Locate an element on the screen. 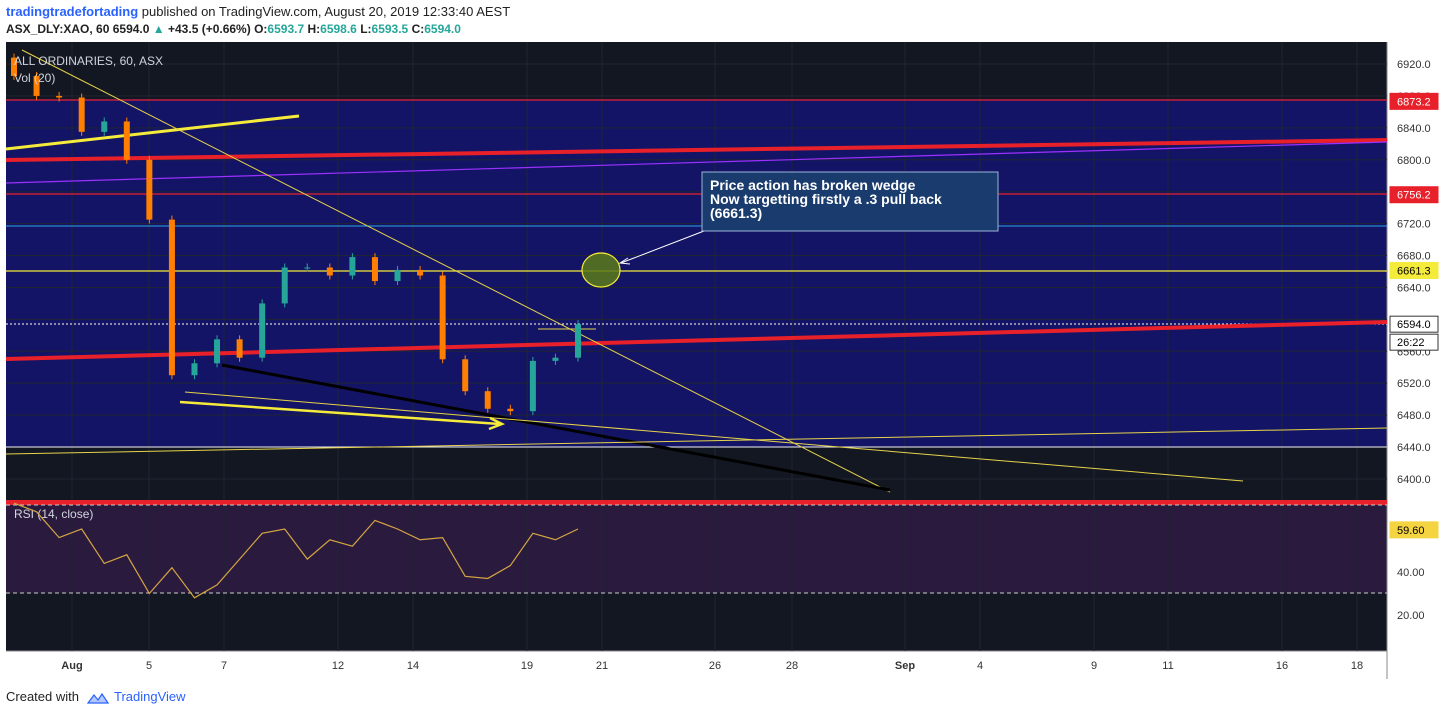 The image size is (1444, 715). time-tick-label: 11 is located at coordinates (1167, 666).